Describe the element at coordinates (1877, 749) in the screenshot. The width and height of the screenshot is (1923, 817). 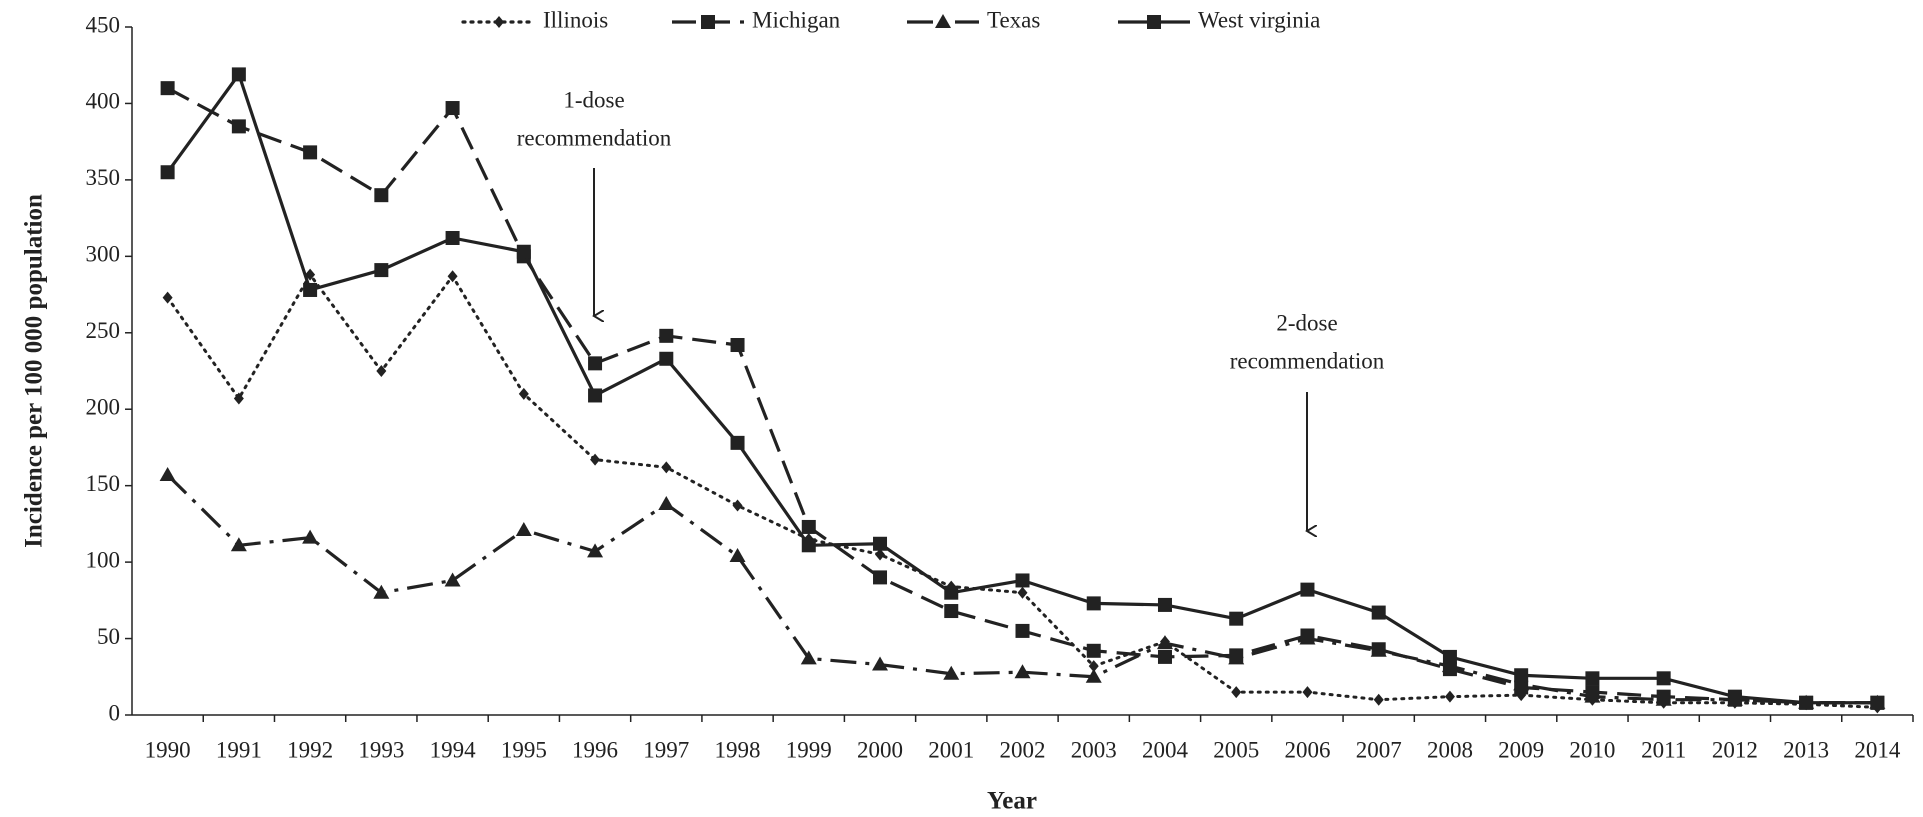
I see `x-tick-label: 2014` at that location.